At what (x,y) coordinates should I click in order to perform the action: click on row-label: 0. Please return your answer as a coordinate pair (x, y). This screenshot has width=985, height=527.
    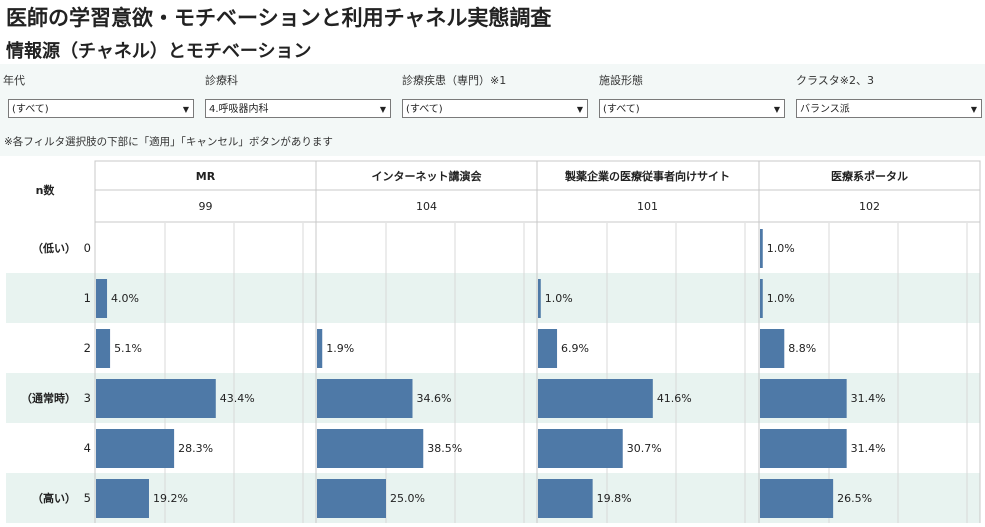
    Looking at the image, I should click on (87, 248).